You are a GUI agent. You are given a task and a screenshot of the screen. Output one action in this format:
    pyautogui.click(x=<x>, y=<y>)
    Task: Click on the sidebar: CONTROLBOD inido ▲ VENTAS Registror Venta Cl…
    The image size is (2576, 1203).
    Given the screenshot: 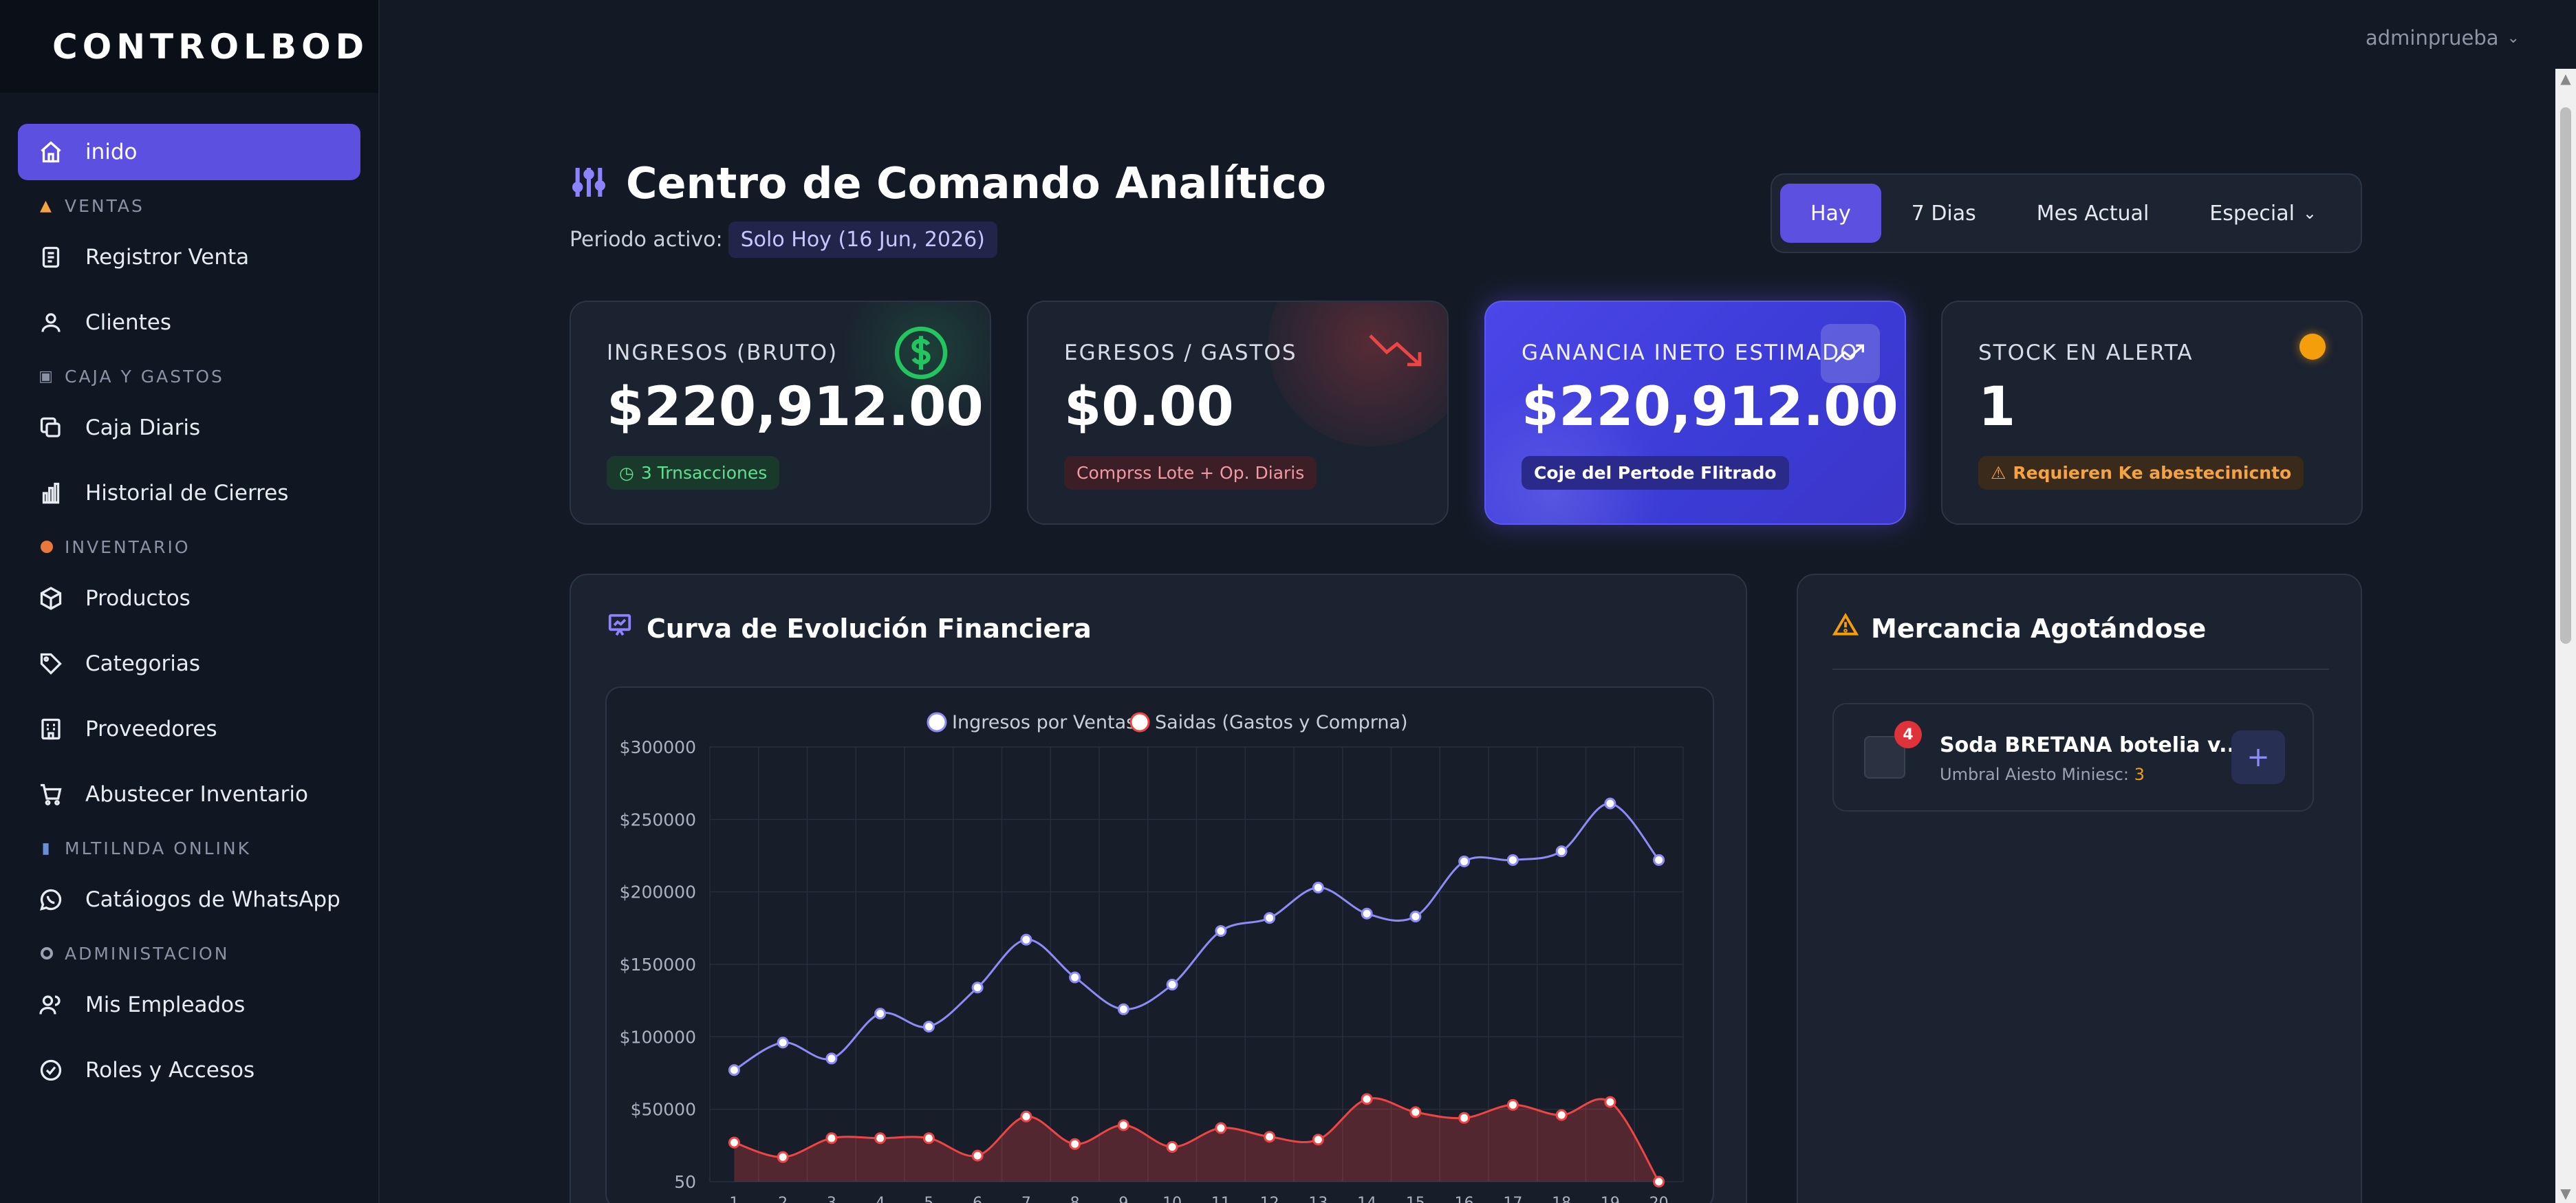 What is the action you would take?
    pyautogui.click(x=190, y=601)
    